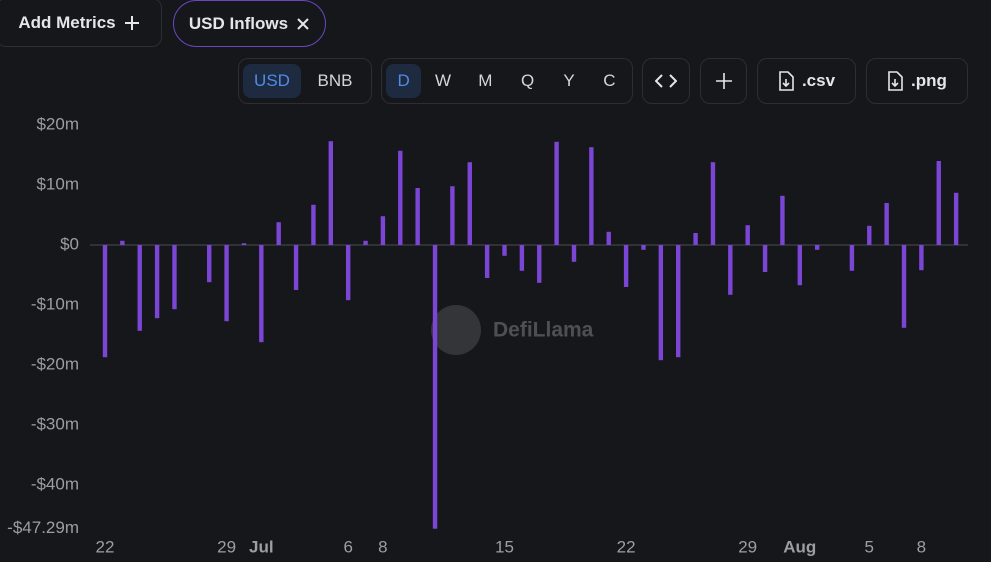 The width and height of the screenshot is (991, 562). Describe the element at coordinates (485, 80) in the screenshot. I see `toggle: M` at that location.